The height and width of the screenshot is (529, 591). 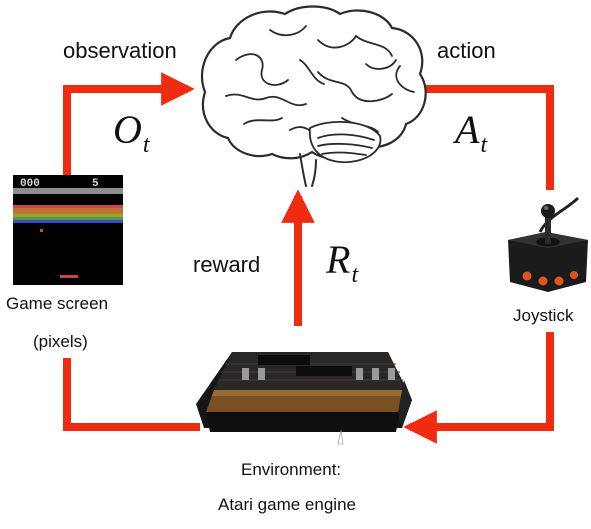 What do you see at coordinates (68, 230) in the screenshot?
I see `breakout-screen-icon: 000 5` at bounding box center [68, 230].